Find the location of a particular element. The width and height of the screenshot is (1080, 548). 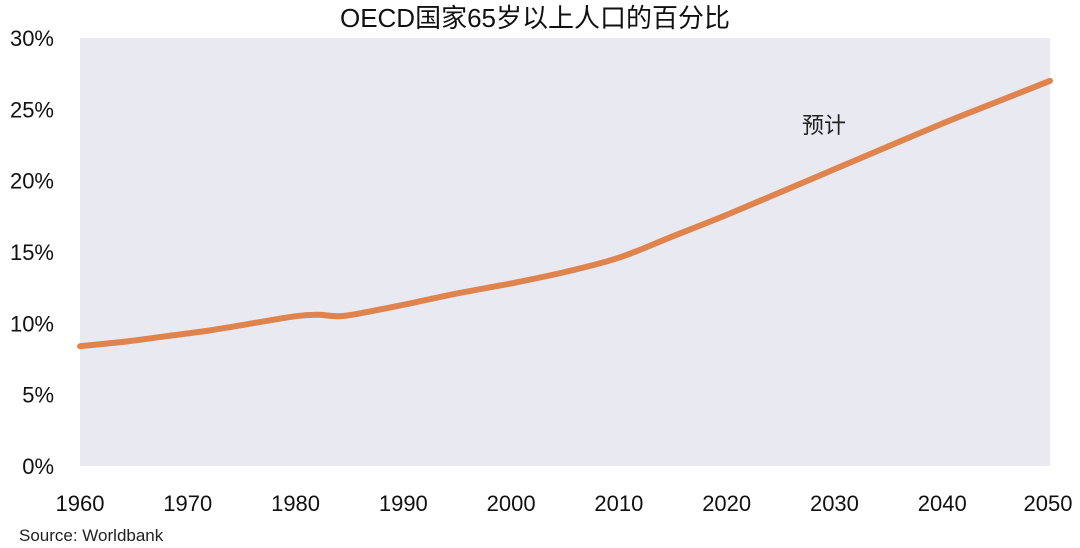

x-axis-tick-labels: 1960 1970 1980 1990 2000 2010 2020 2030 2040 2050 is located at coordinates (564, 503).